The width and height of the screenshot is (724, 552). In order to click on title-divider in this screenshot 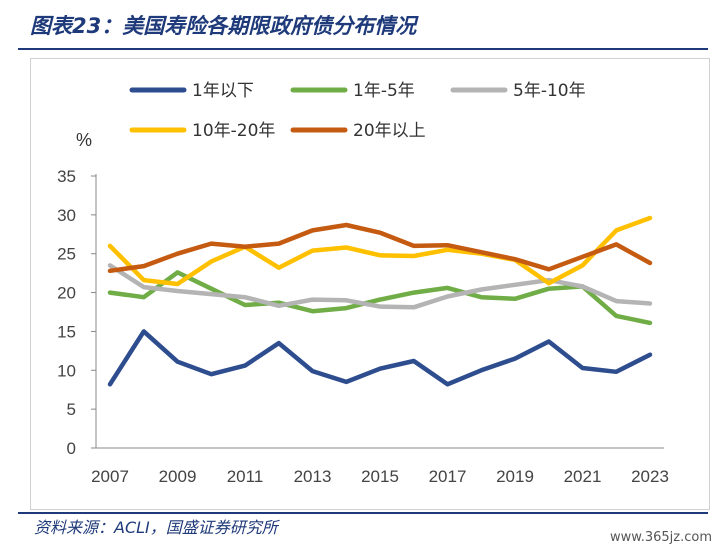, I will do `click(363, 49)`.